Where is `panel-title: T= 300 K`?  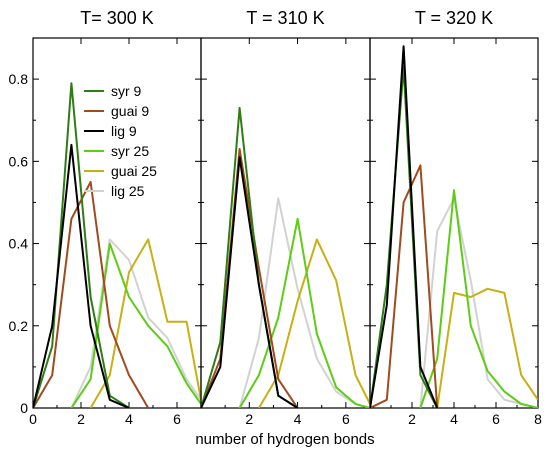 panel-title: T= 300 K is located at coordinates (117, 18).